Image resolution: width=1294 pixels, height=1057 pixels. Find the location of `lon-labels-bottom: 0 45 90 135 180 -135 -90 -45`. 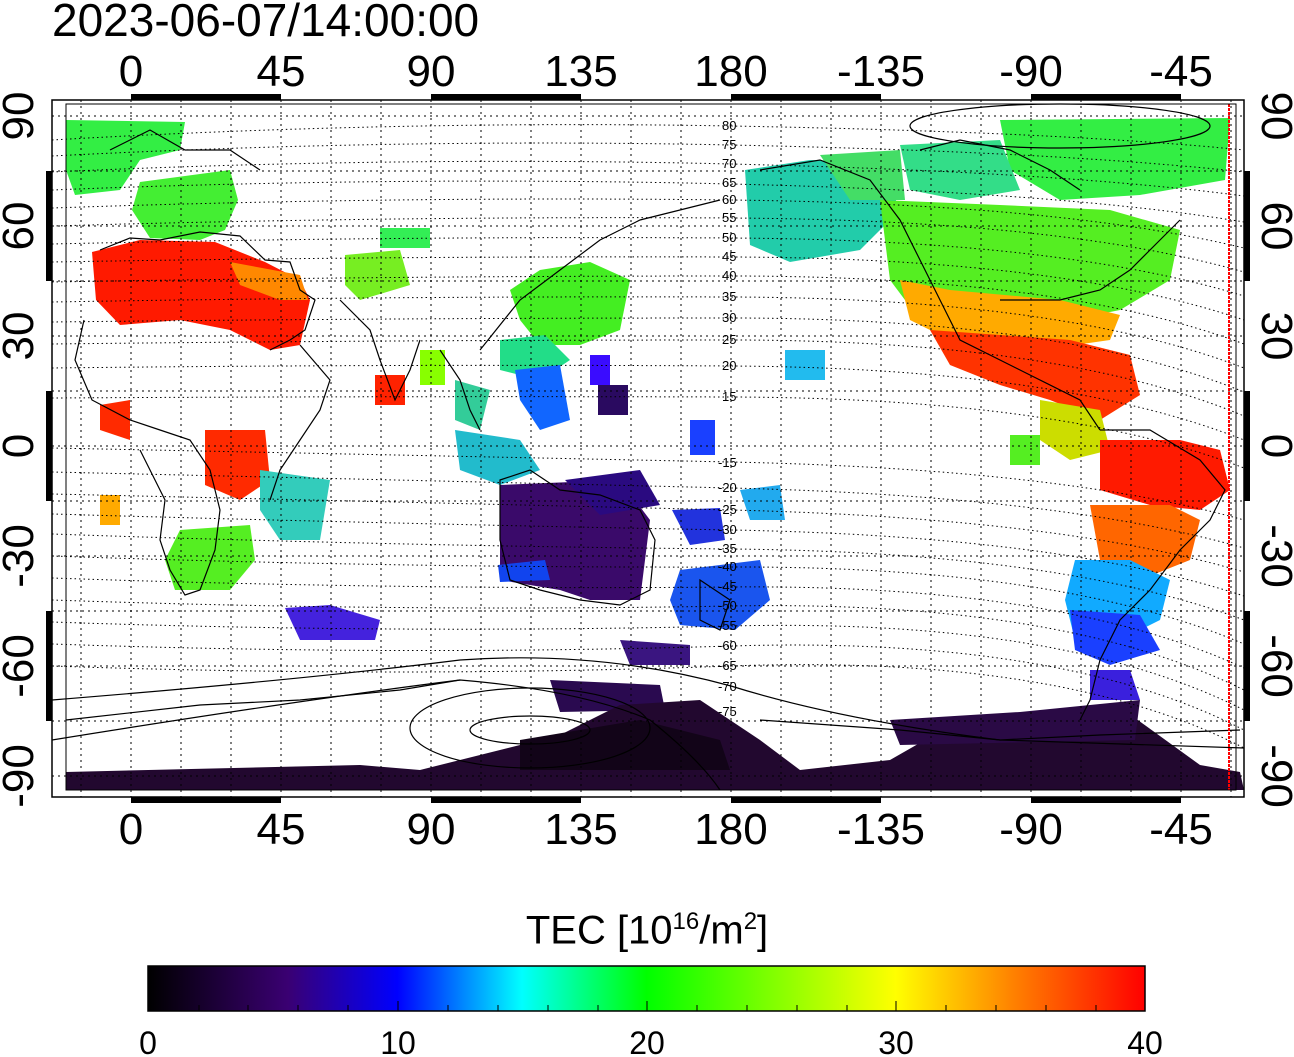

lon-labels-bottom: 0 45 90 135 180 -135 -90 -45 is located at coordinates (666, 829).